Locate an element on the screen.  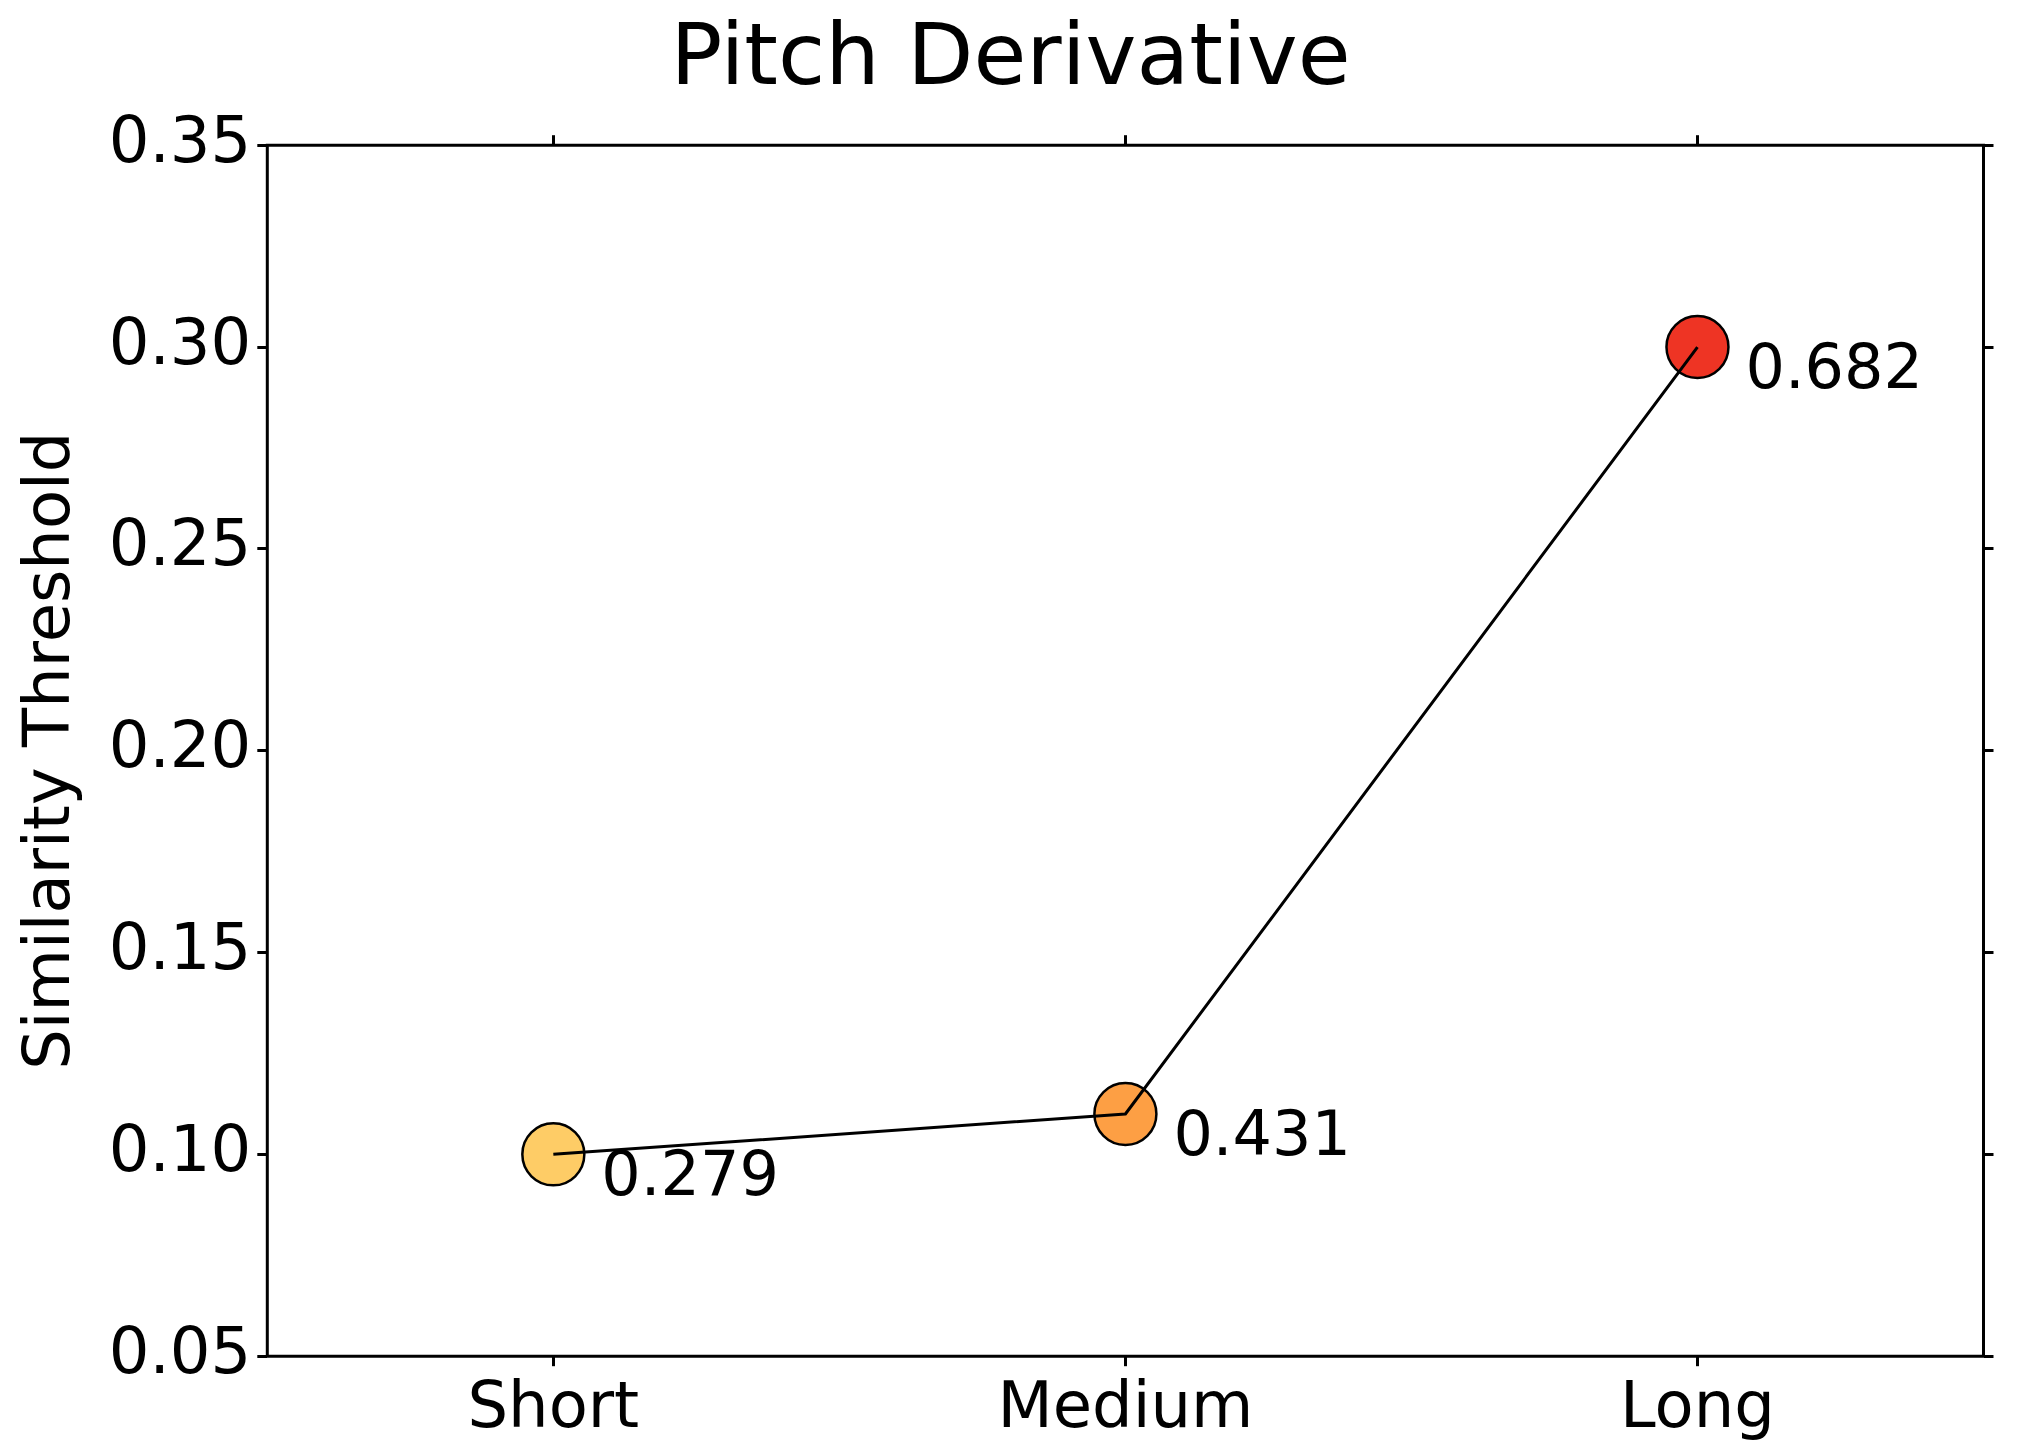
annotation: 0.279 is located at coordinates (690, 1174).